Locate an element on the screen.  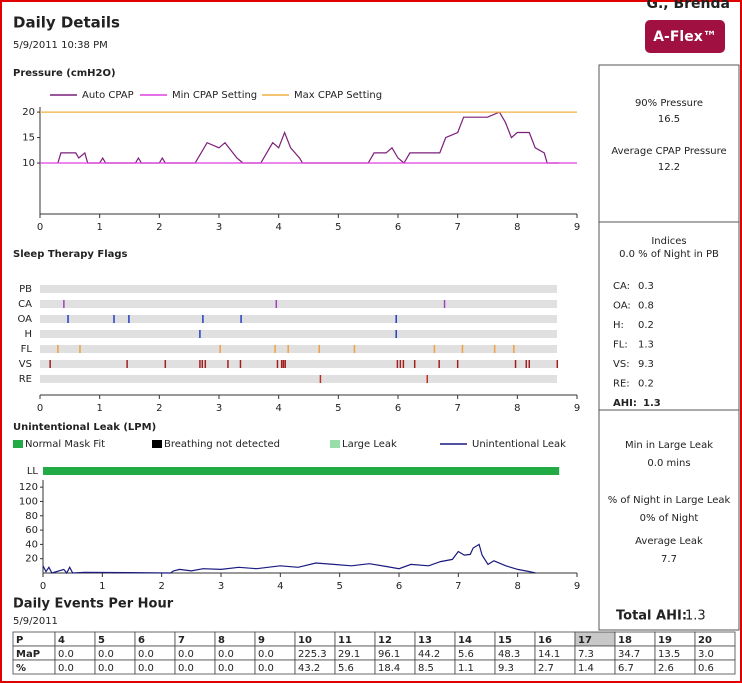
leak-label: Average Leak is located at coordinates (669, 541).